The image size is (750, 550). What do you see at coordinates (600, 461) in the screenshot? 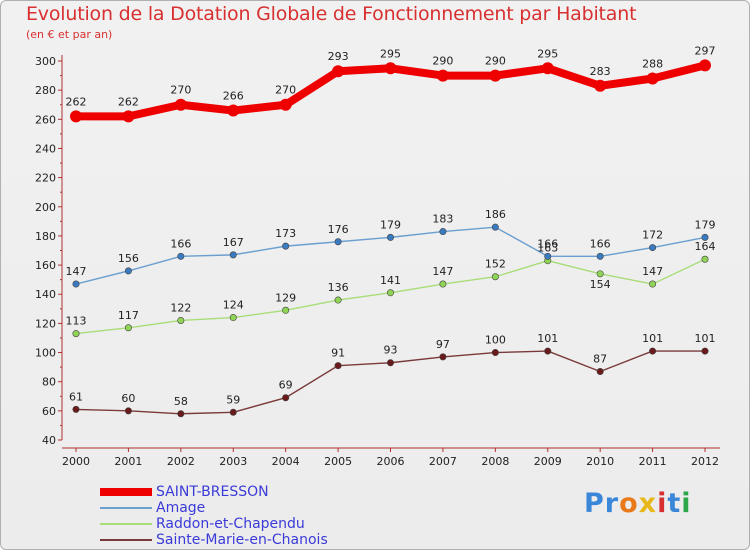
I see `x-tick-label: 2010` at bounding box center [600, 461].